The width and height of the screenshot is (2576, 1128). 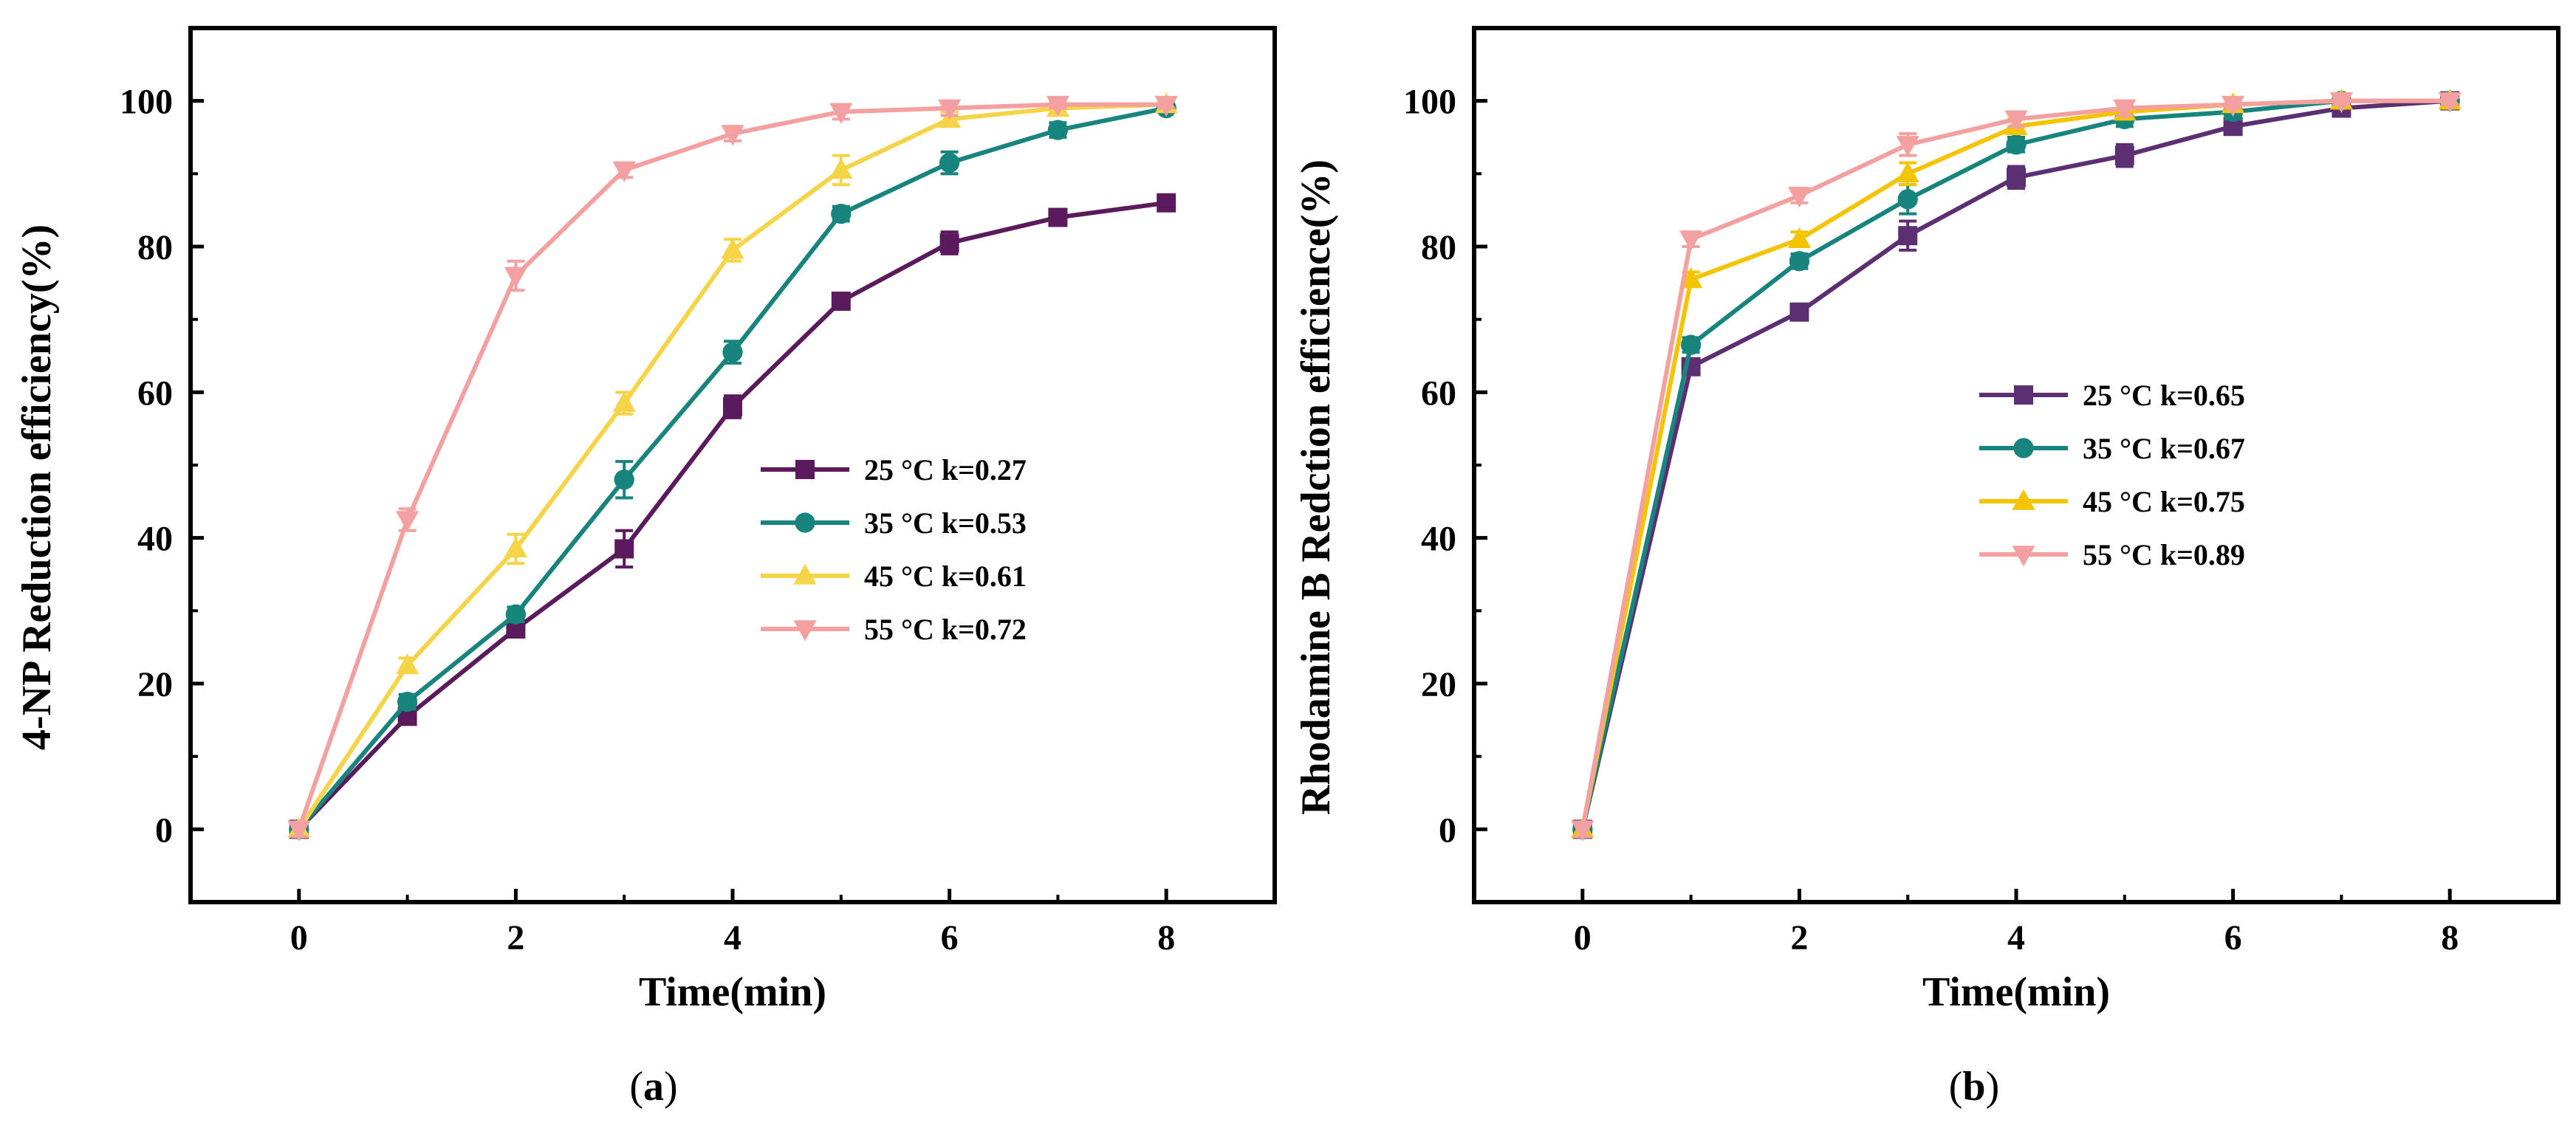 I want to click on y-axis-title: Rhodamine B Redction efficience(%), so click(x=1316, y=487).